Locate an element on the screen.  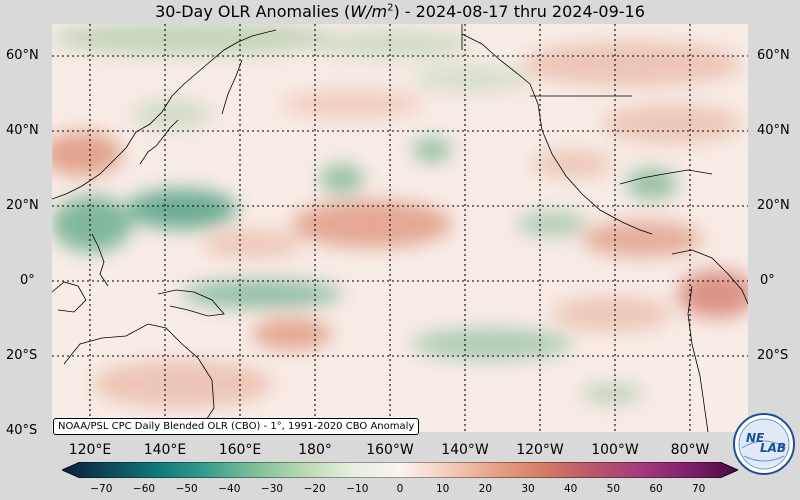
lon-label: 120°W is located at coordinates (540, 450).